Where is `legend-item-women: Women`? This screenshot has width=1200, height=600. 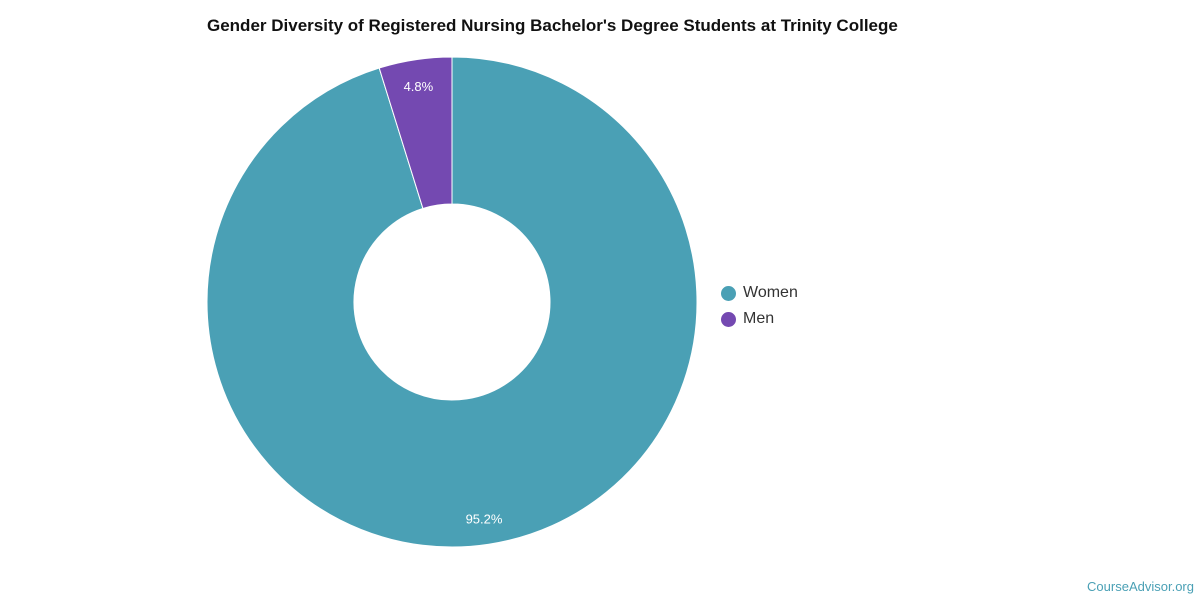
legend-item-women: Women is located at coordinates (759, 293).